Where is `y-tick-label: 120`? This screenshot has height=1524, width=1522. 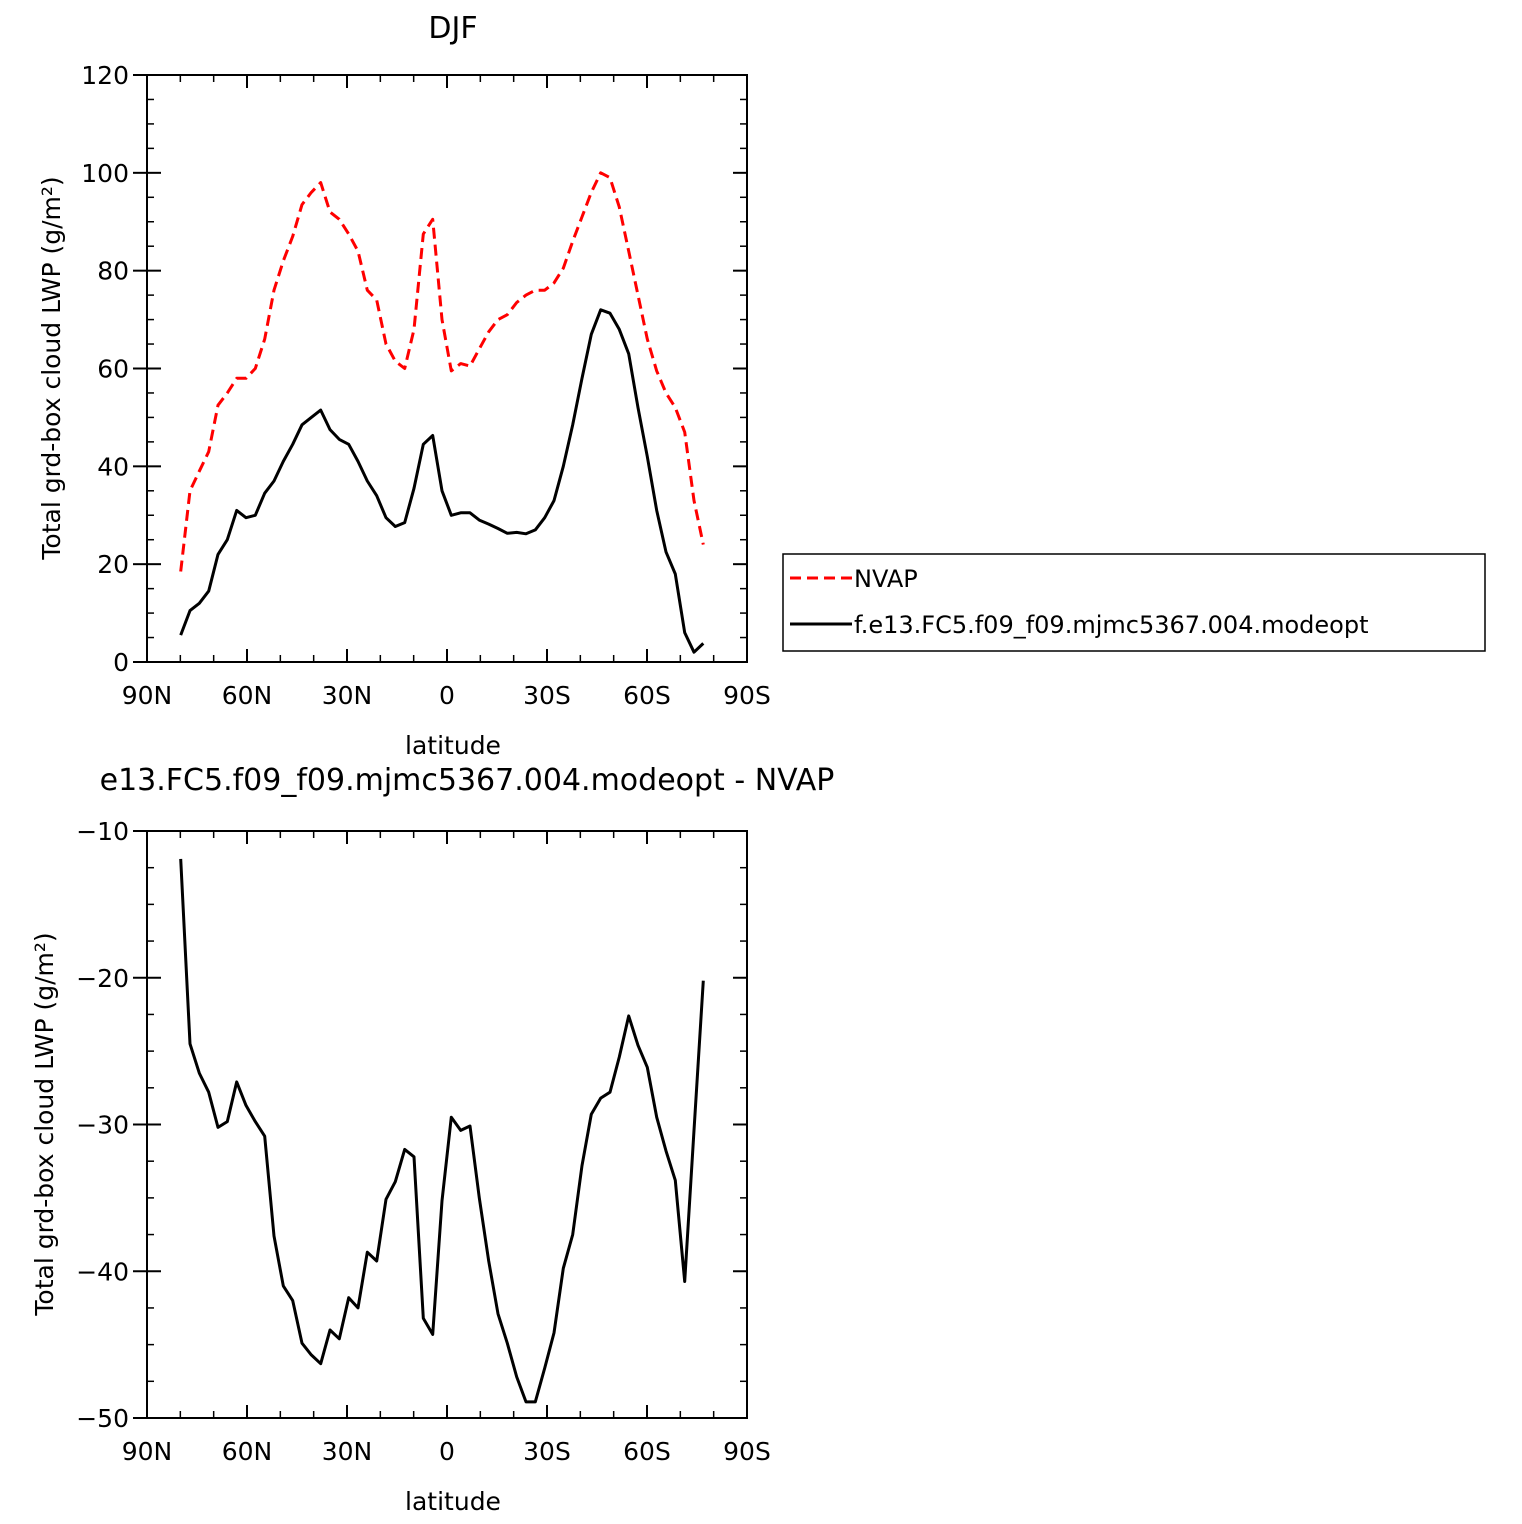
y-tick-label: 120 is located at coordinates (105, 75).